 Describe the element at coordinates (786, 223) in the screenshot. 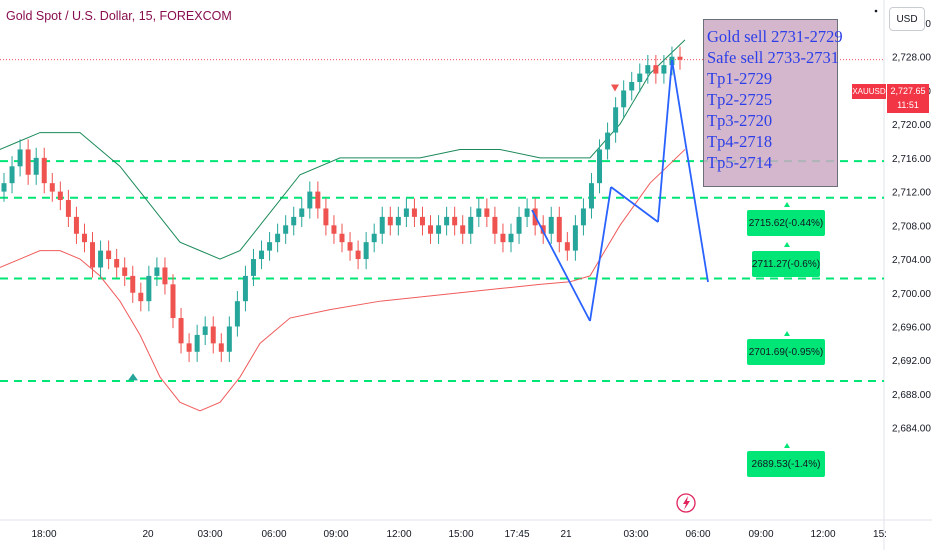

I see `level-label-1: 2715.62(-0.44%)` at that location.